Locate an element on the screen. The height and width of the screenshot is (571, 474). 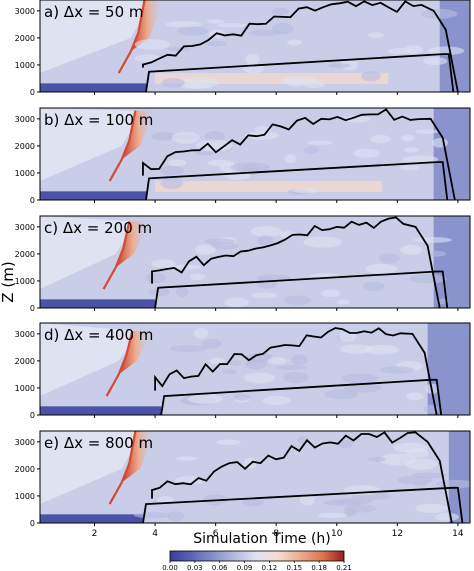
y-axis-label: Z (m) is located at coordinates (8, 281).